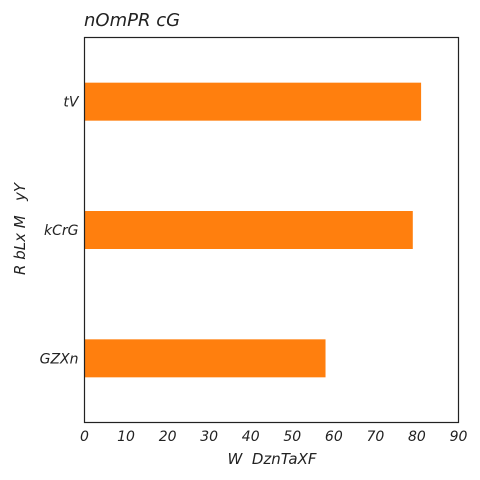  Describe the element at coordinates (84, 437) in the screenshot. I see `x-tick-label: 0` at that location.